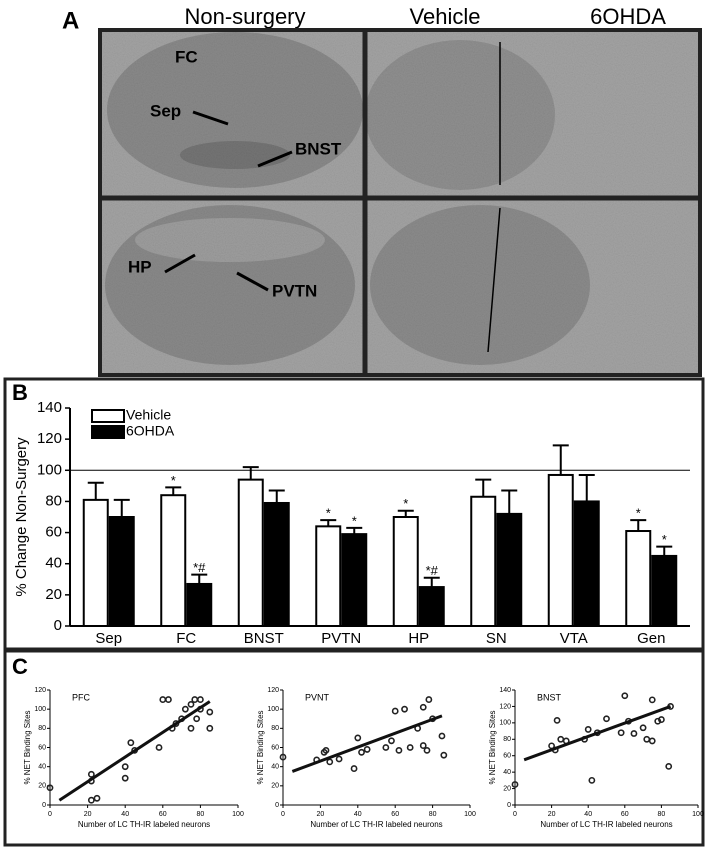 Image resolution: width=709 pixels, height=847 pixels. Describe the element at coordinates (163, 814) in the screenshot. I see `x-tick-label: 60` at that location.